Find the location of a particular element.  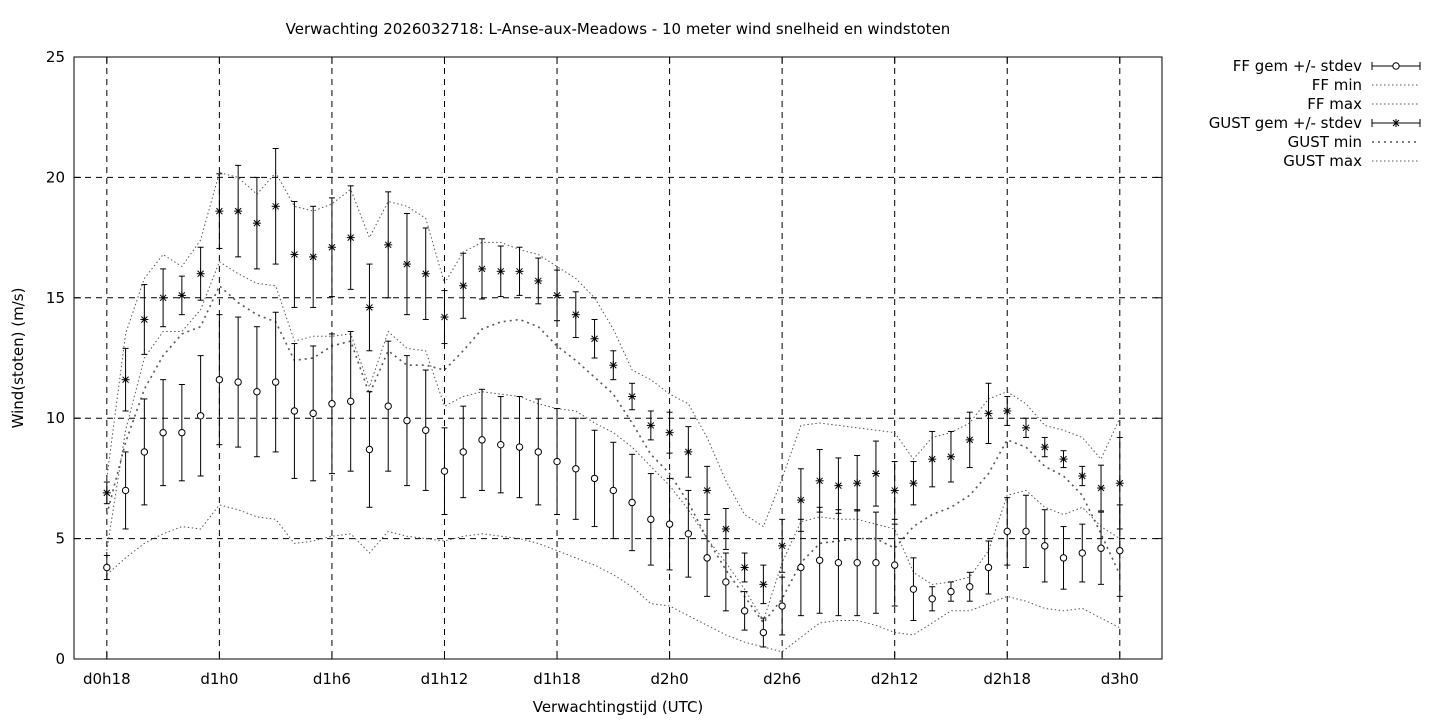

x-tick-label: d0h18 is located at coordinates (107, 679).